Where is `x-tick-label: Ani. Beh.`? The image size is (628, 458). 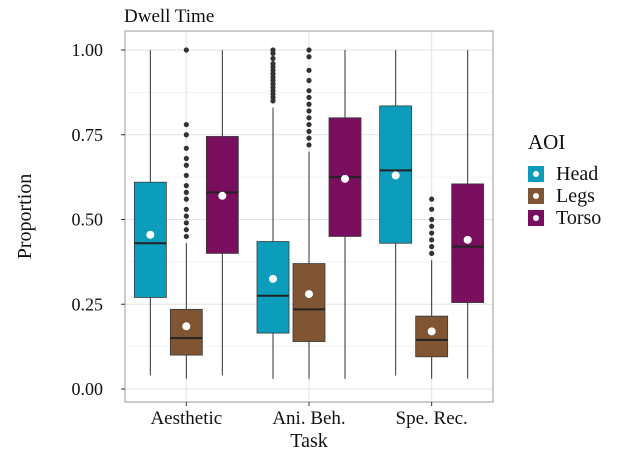 x-tick-label: Ani. Beh. is located at coordinates (308, 418).